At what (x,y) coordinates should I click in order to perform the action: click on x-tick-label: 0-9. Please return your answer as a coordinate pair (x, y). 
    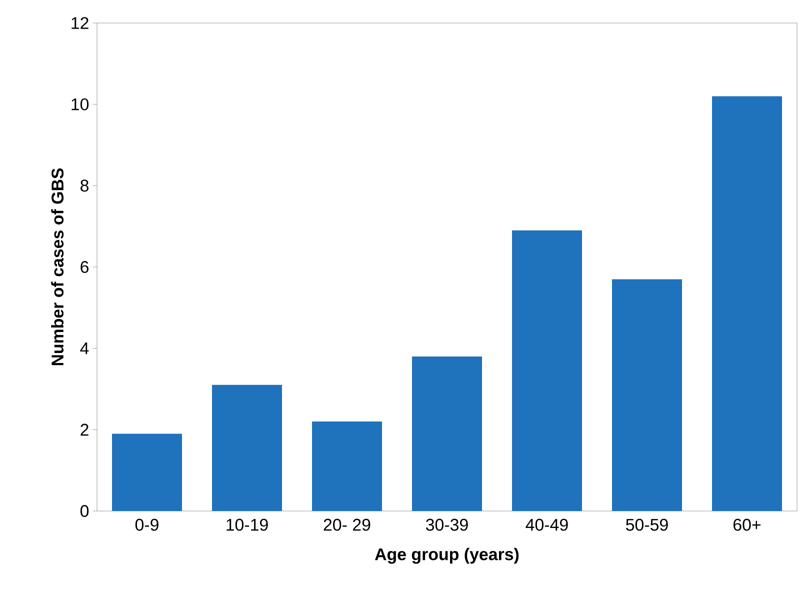
    Looking at the image, I should click on (146, 524).